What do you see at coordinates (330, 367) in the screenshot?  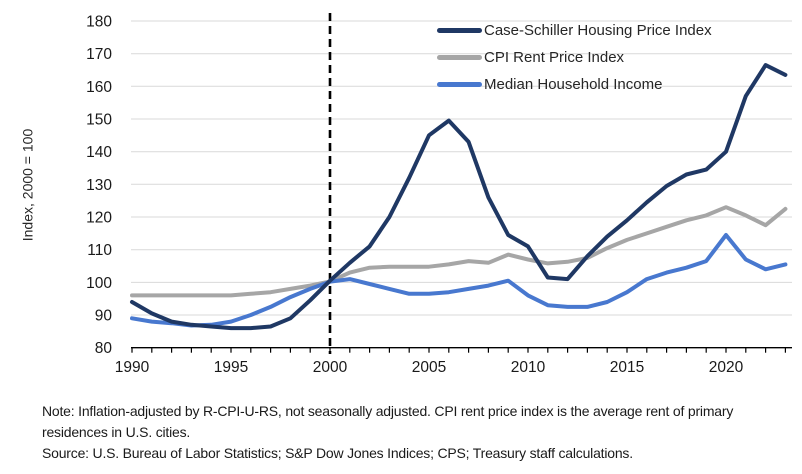 I see `x-tick-label: 2000` at bounding box center [330, 367].